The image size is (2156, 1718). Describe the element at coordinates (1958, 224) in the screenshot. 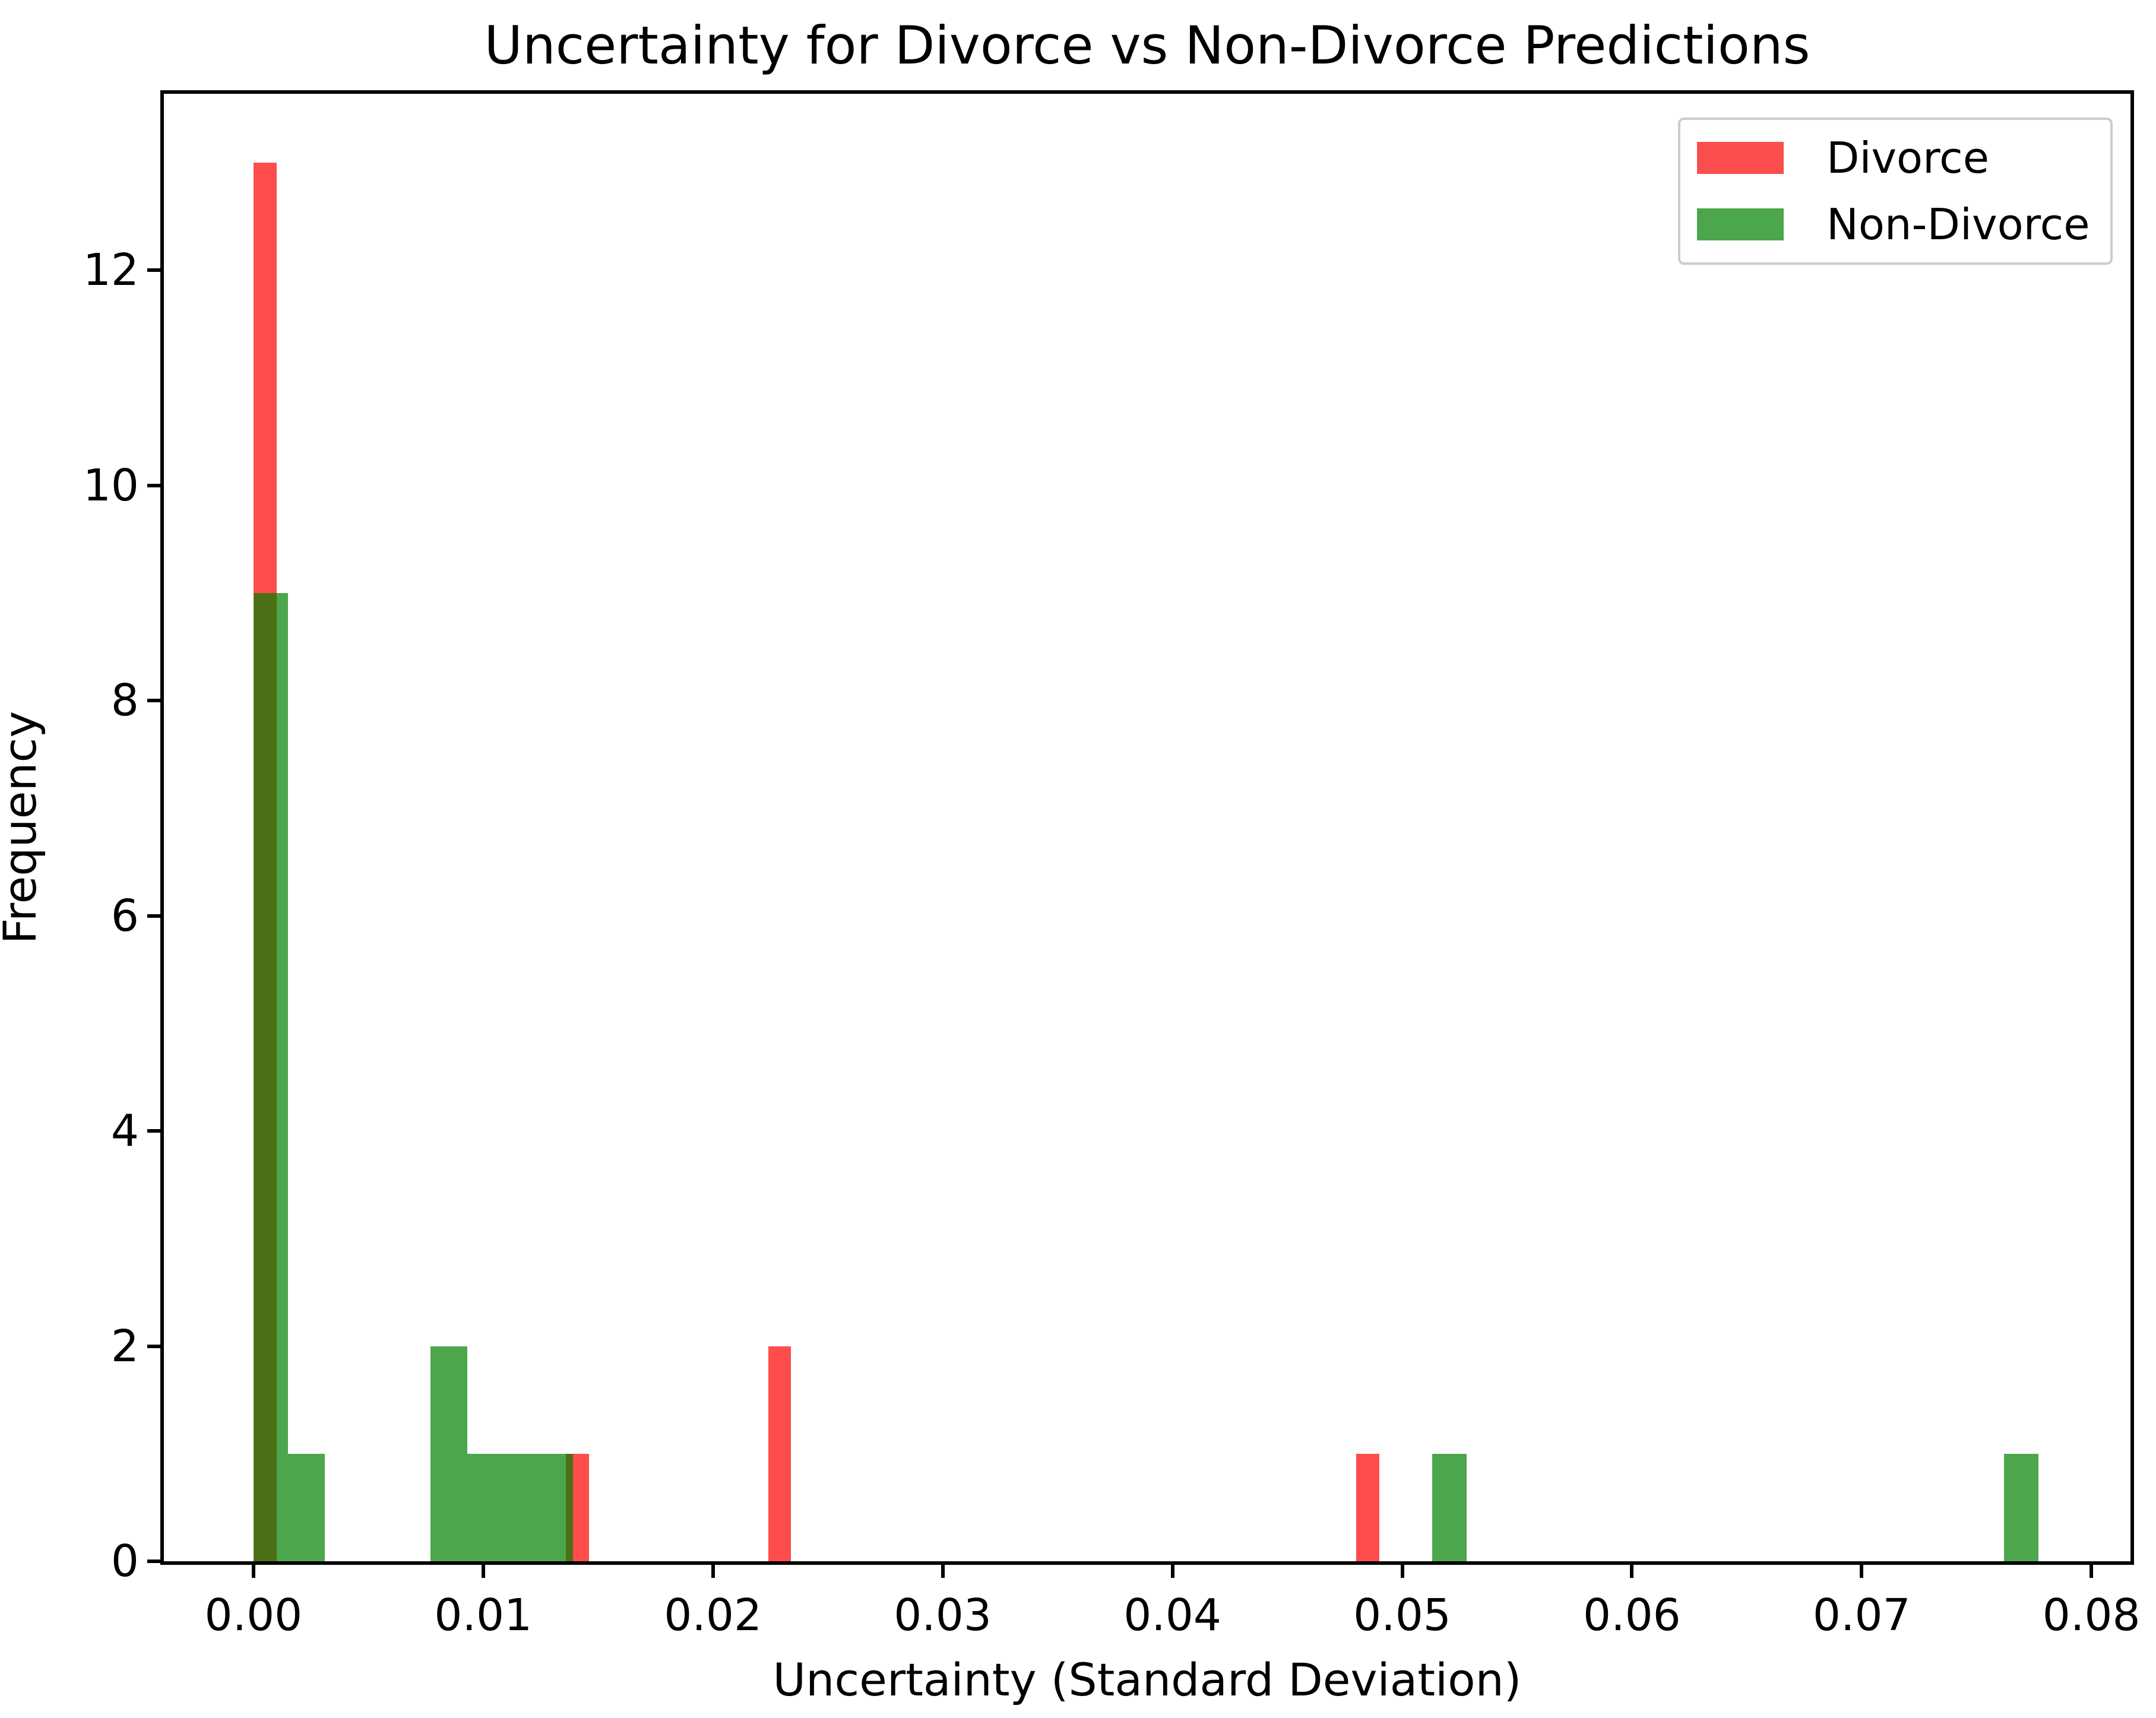

I see `legend-label: Non-Divorce` at that location.